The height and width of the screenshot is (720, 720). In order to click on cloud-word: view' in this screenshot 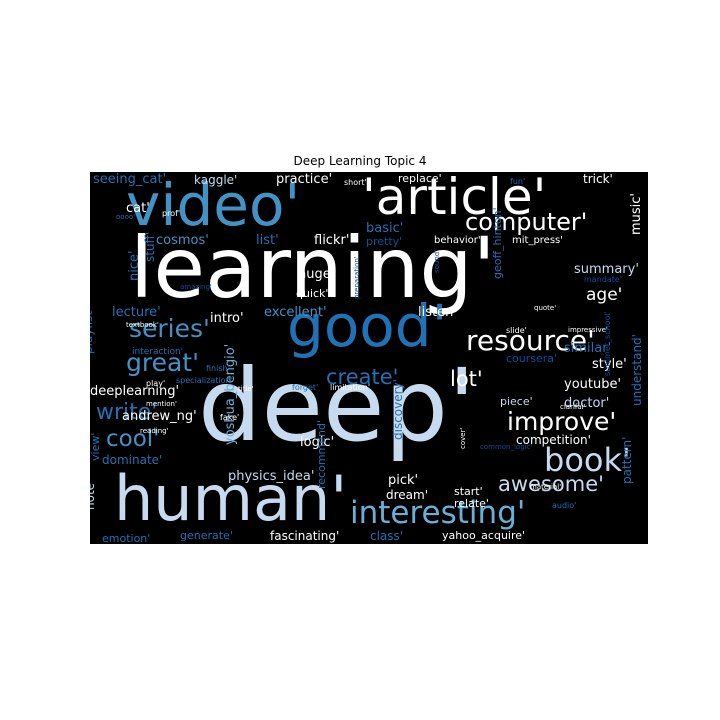, I will do `click(96, 446)`.